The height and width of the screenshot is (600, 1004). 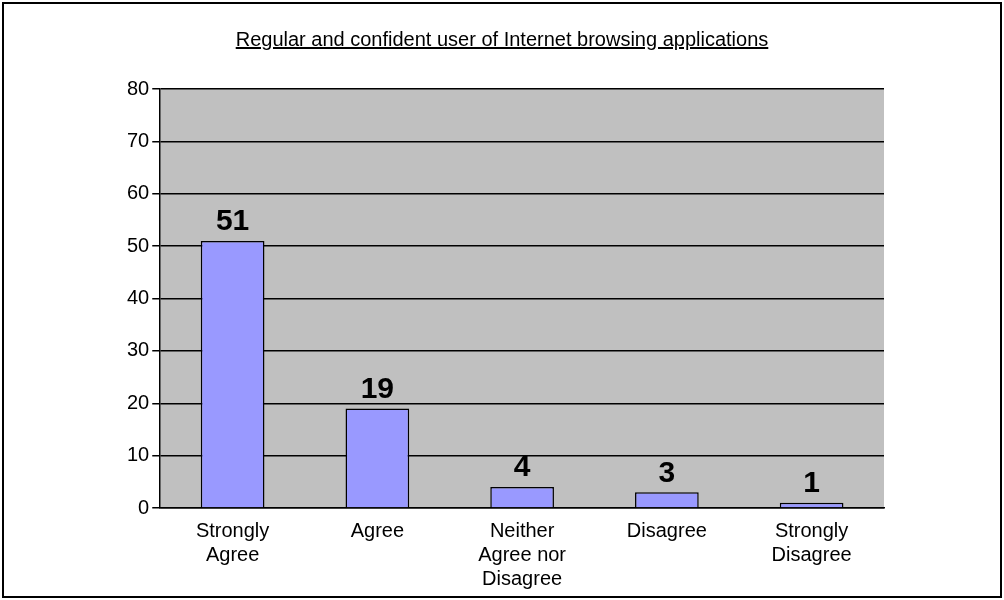 What do you see at coordinates (377, 529) in the screenshot?
I see `x-tick-label: Agree` at bounding box center [377, 529].